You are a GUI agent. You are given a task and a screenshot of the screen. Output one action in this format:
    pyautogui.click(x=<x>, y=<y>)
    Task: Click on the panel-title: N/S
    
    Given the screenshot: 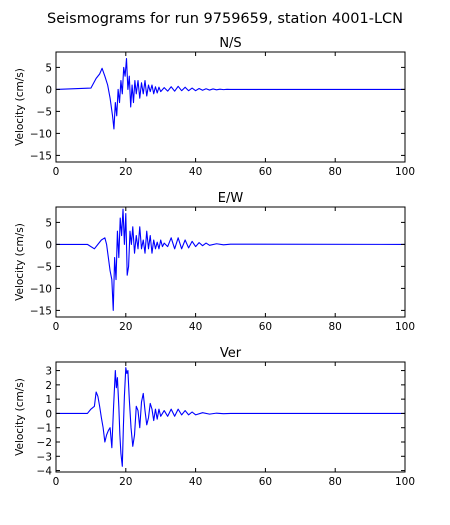 What is the action you would take?
    pyautogui.click(x=230, y=43)
    